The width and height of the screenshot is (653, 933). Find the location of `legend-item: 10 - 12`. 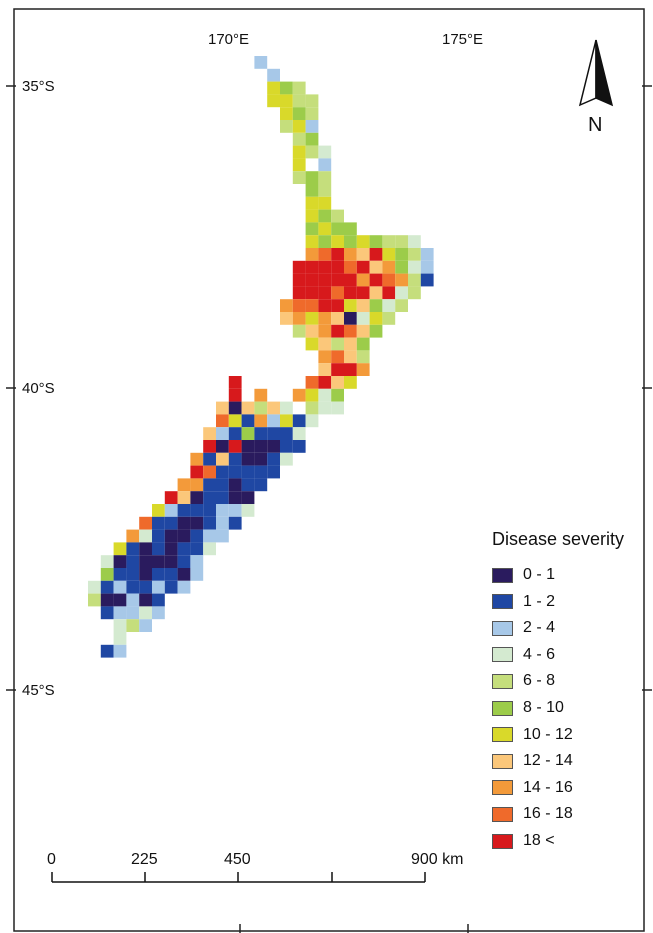

legend-item: 10 - 12 is located at coordinates (532, 735).